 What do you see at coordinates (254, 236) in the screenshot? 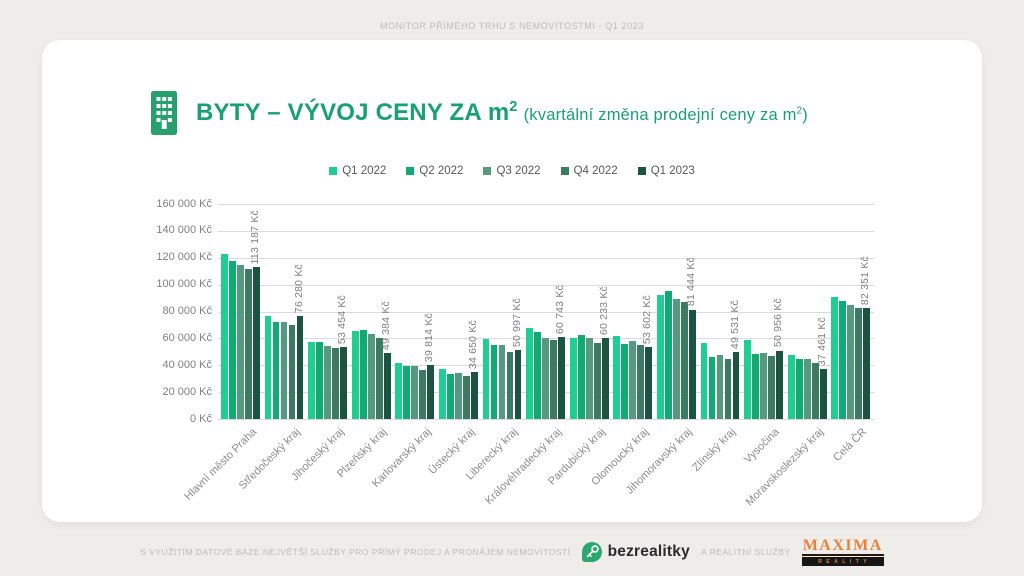
I see `bar-value-label: 113 187 Kč` at bounding box center [254, 236].